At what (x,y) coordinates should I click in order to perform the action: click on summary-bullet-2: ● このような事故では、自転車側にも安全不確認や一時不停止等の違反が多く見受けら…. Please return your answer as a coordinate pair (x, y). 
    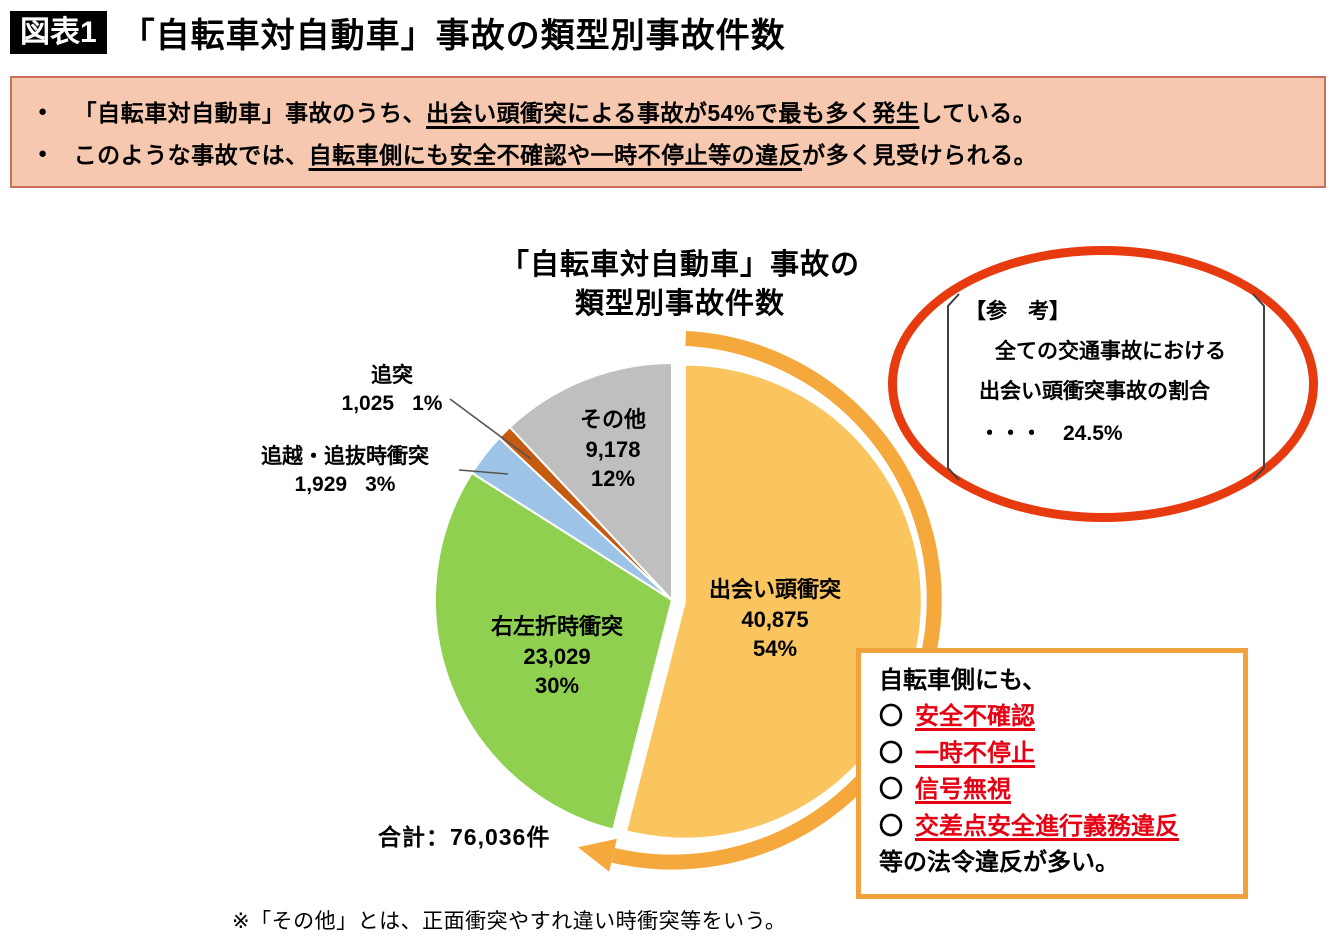
    Looking at the image, I should click on (668, 153).